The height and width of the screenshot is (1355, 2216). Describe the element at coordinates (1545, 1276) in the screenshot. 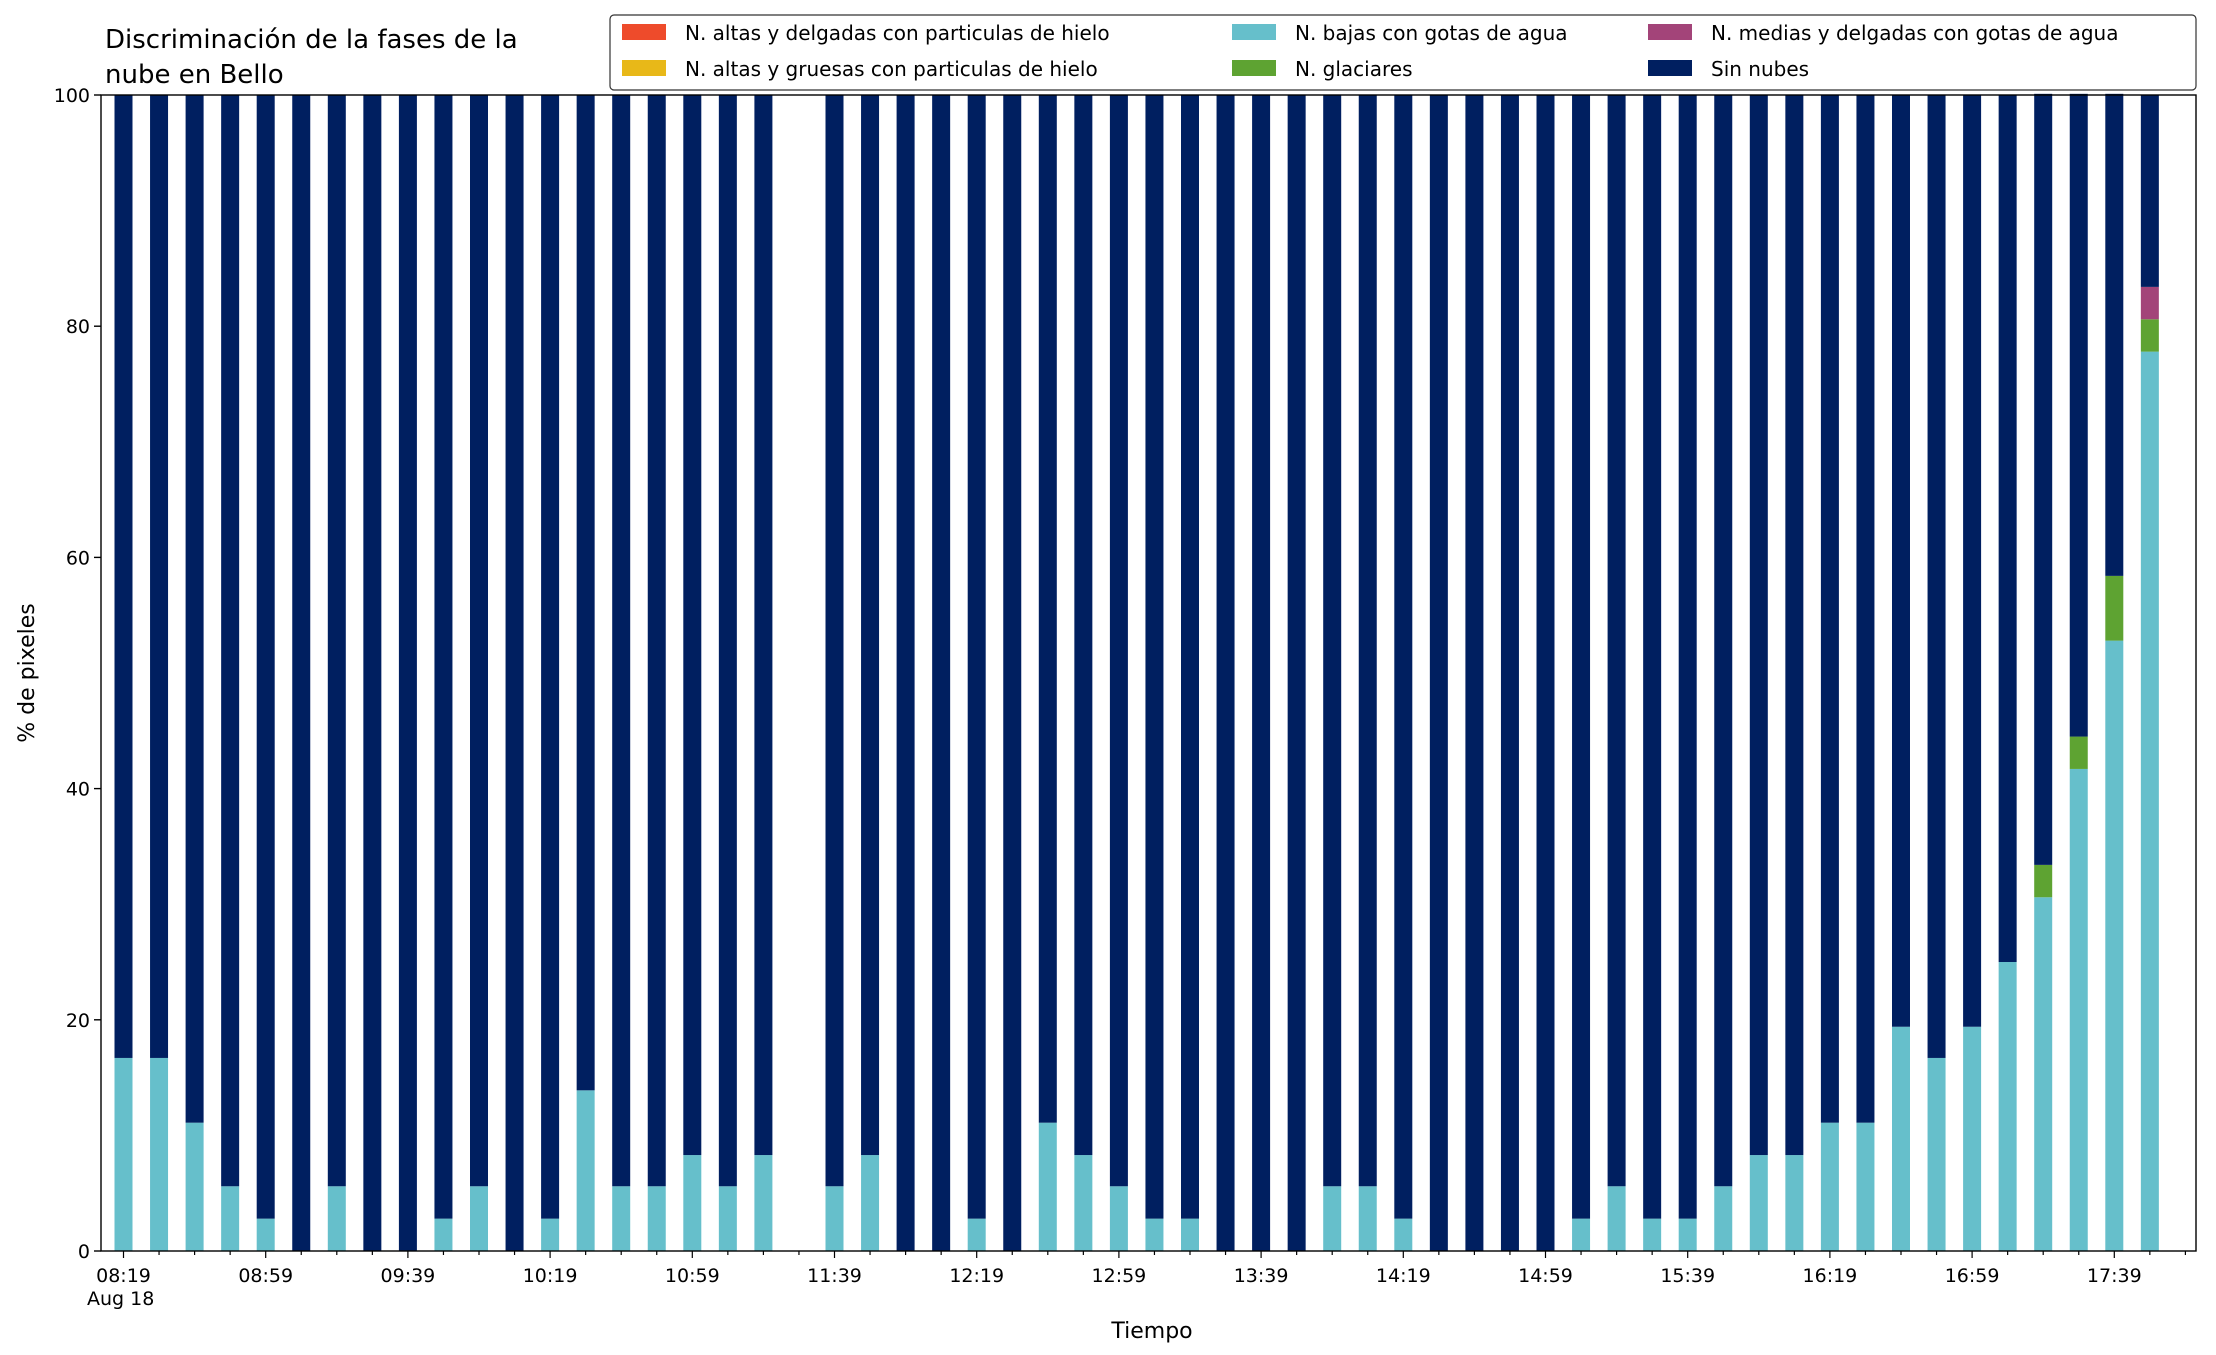

I see `x-tick-label: 14:59` at that location.